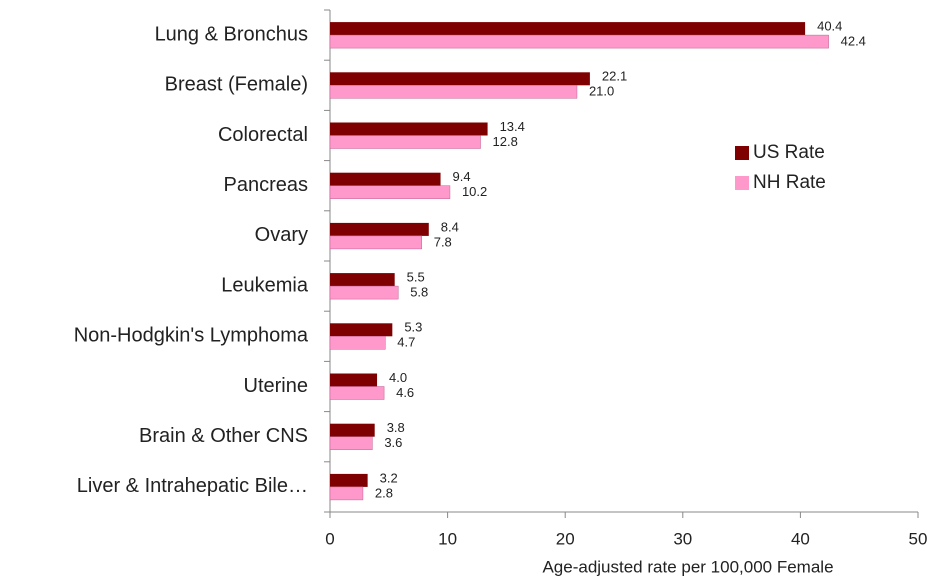 This screenshot has width=935, height=580. I want to click on value-label: 12.8, so click(505, 141).